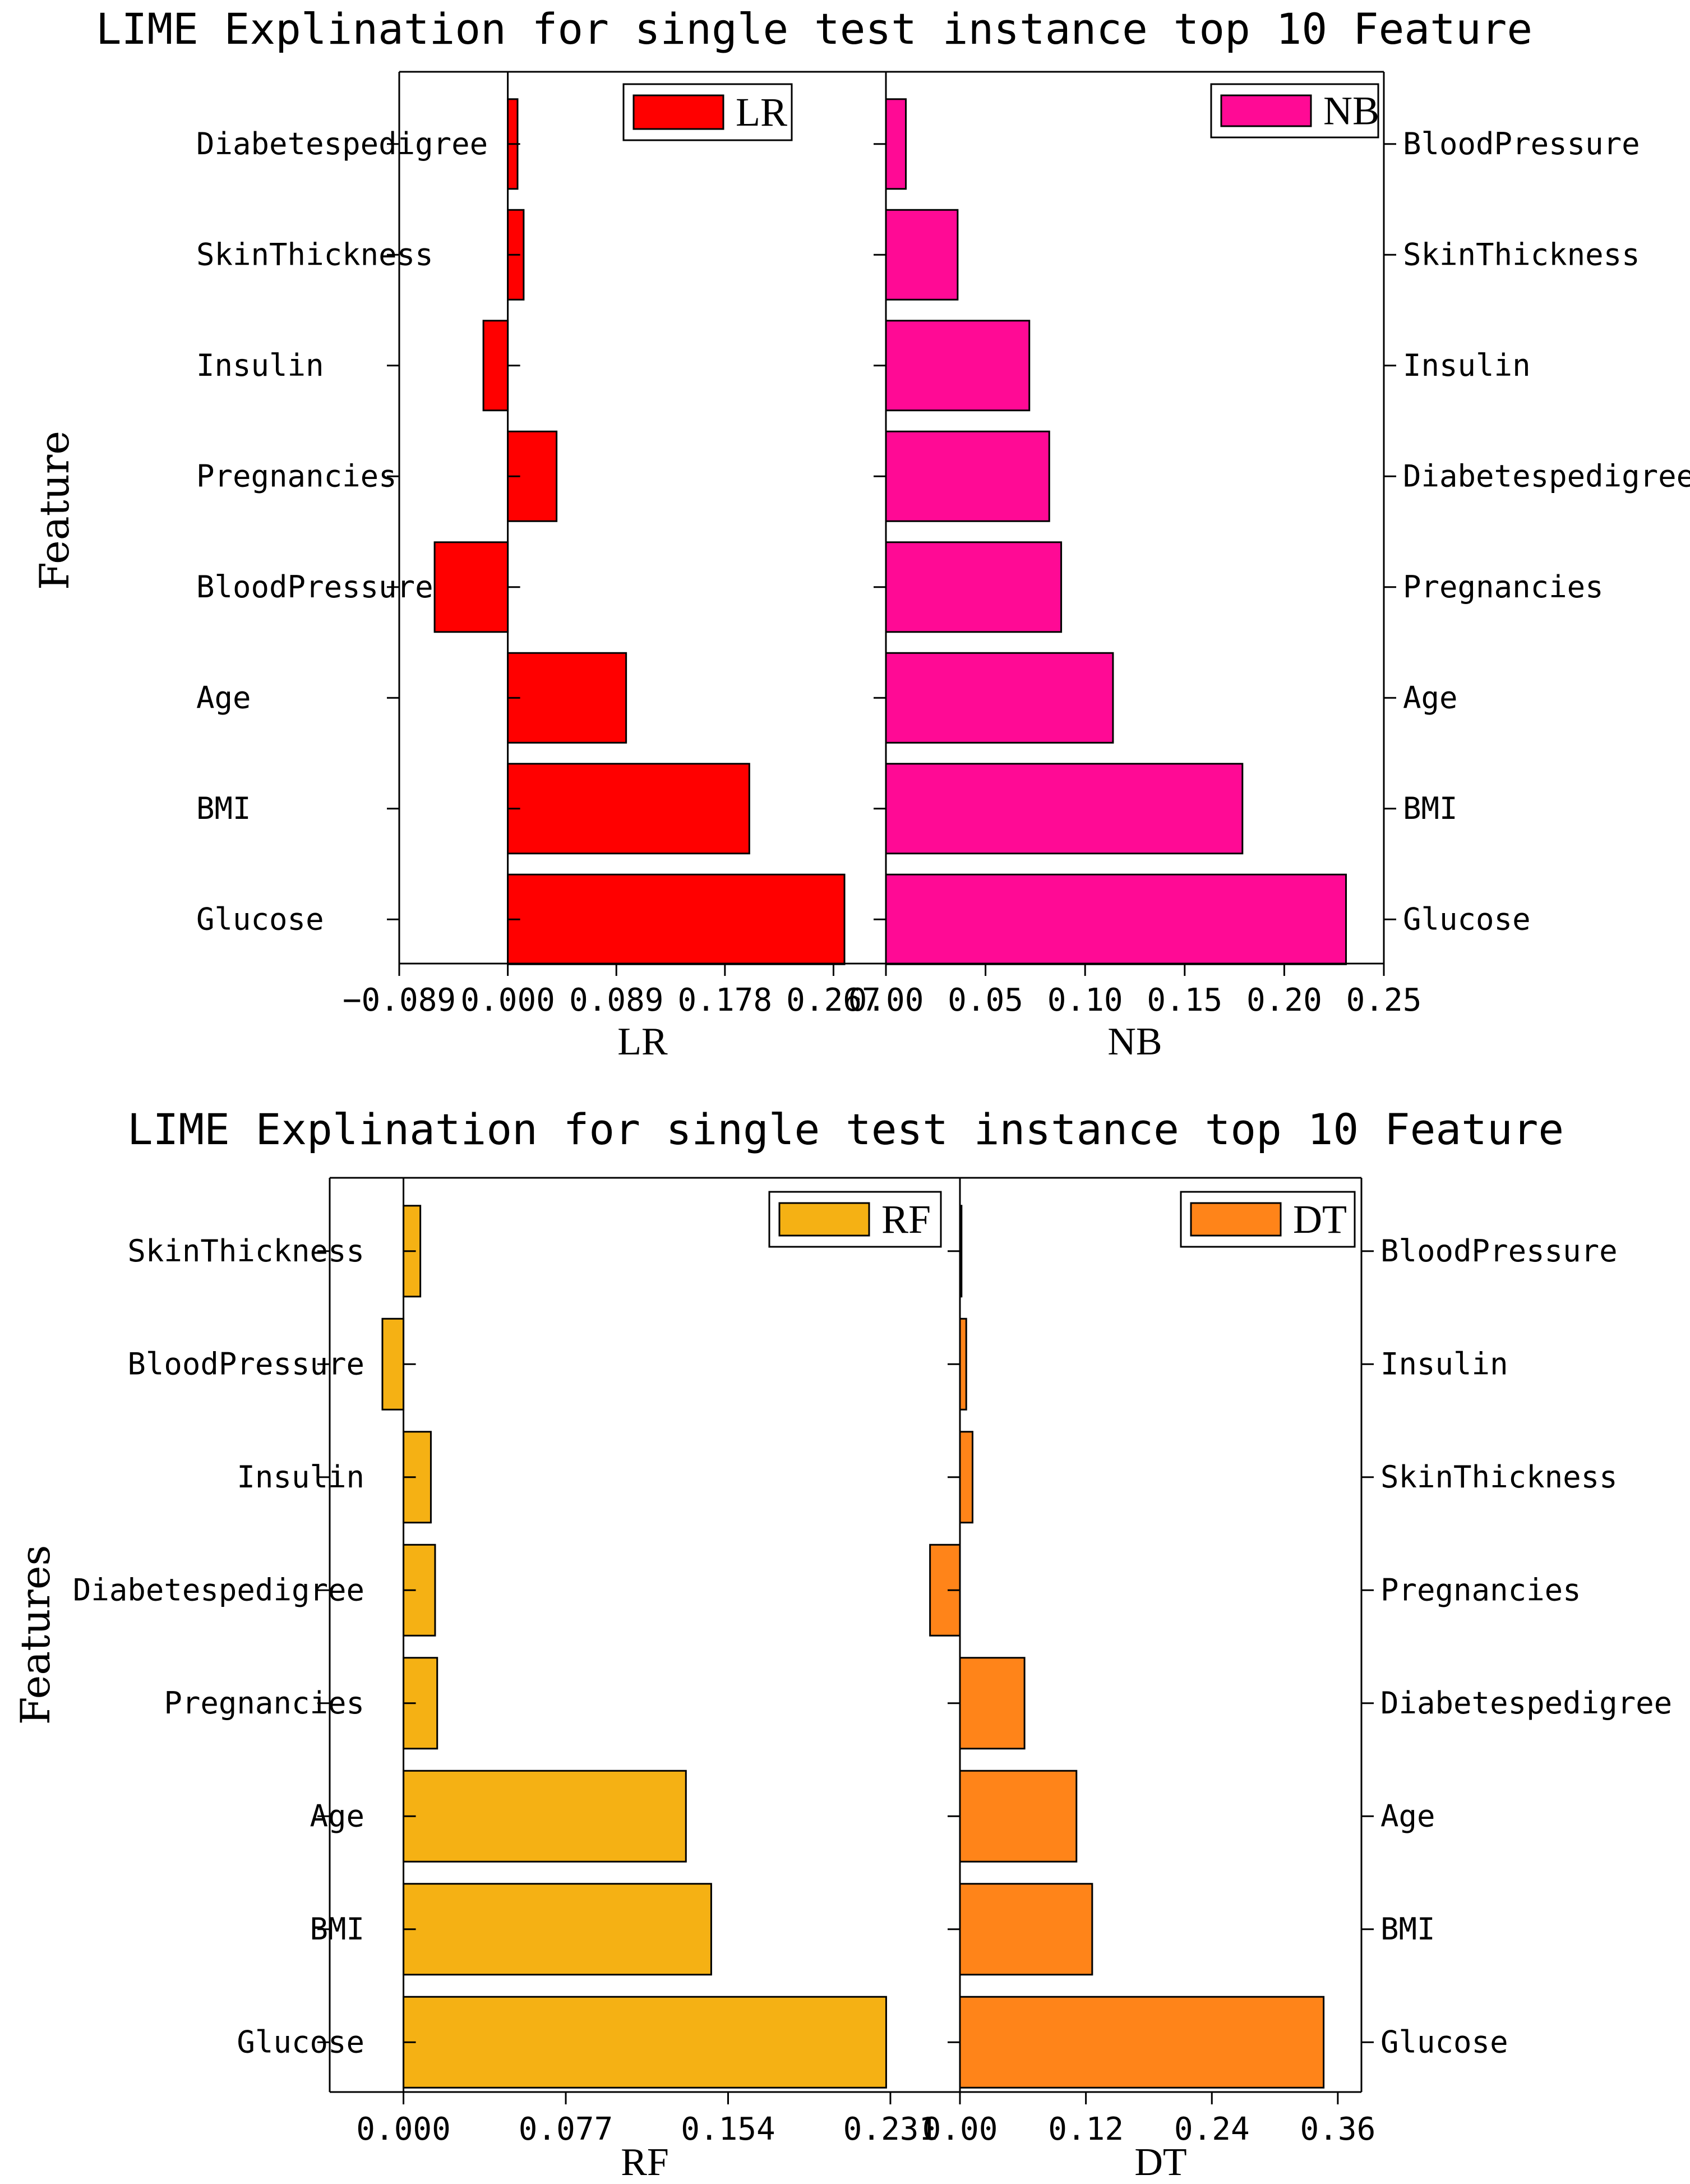 The height and width of the screenshot is (2184, 1690). What do you see at coordinates (1018, 1817) in the screenshot?
I see `bar-dt-age` at bounding box center [1018, 1817].